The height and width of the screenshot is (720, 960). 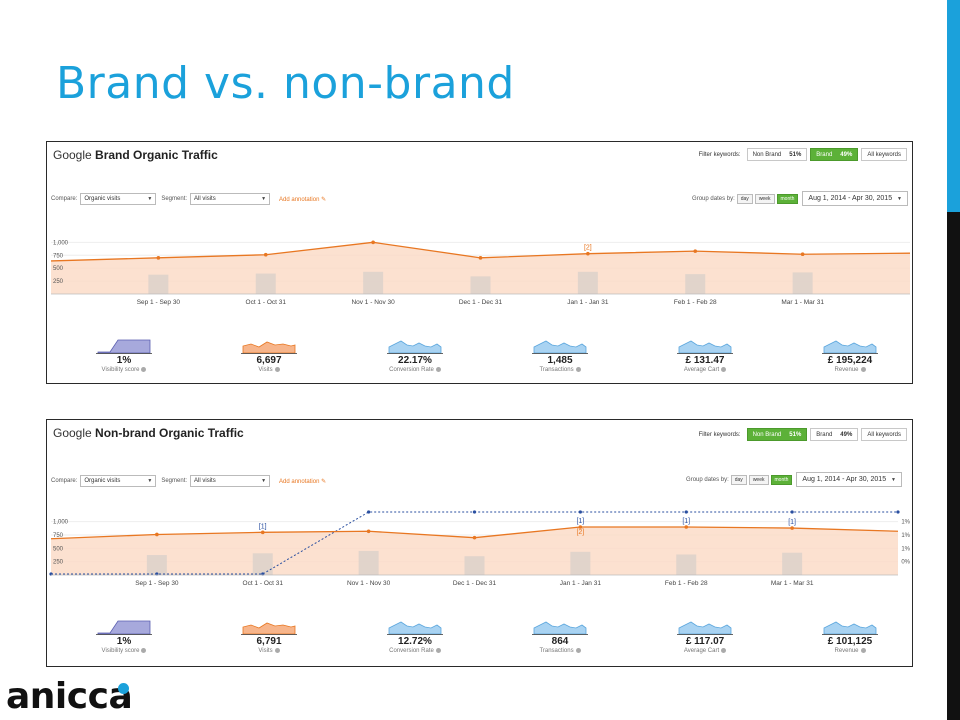 I want to click on y-tick-label: 1,000, so click(x=61, y=243).